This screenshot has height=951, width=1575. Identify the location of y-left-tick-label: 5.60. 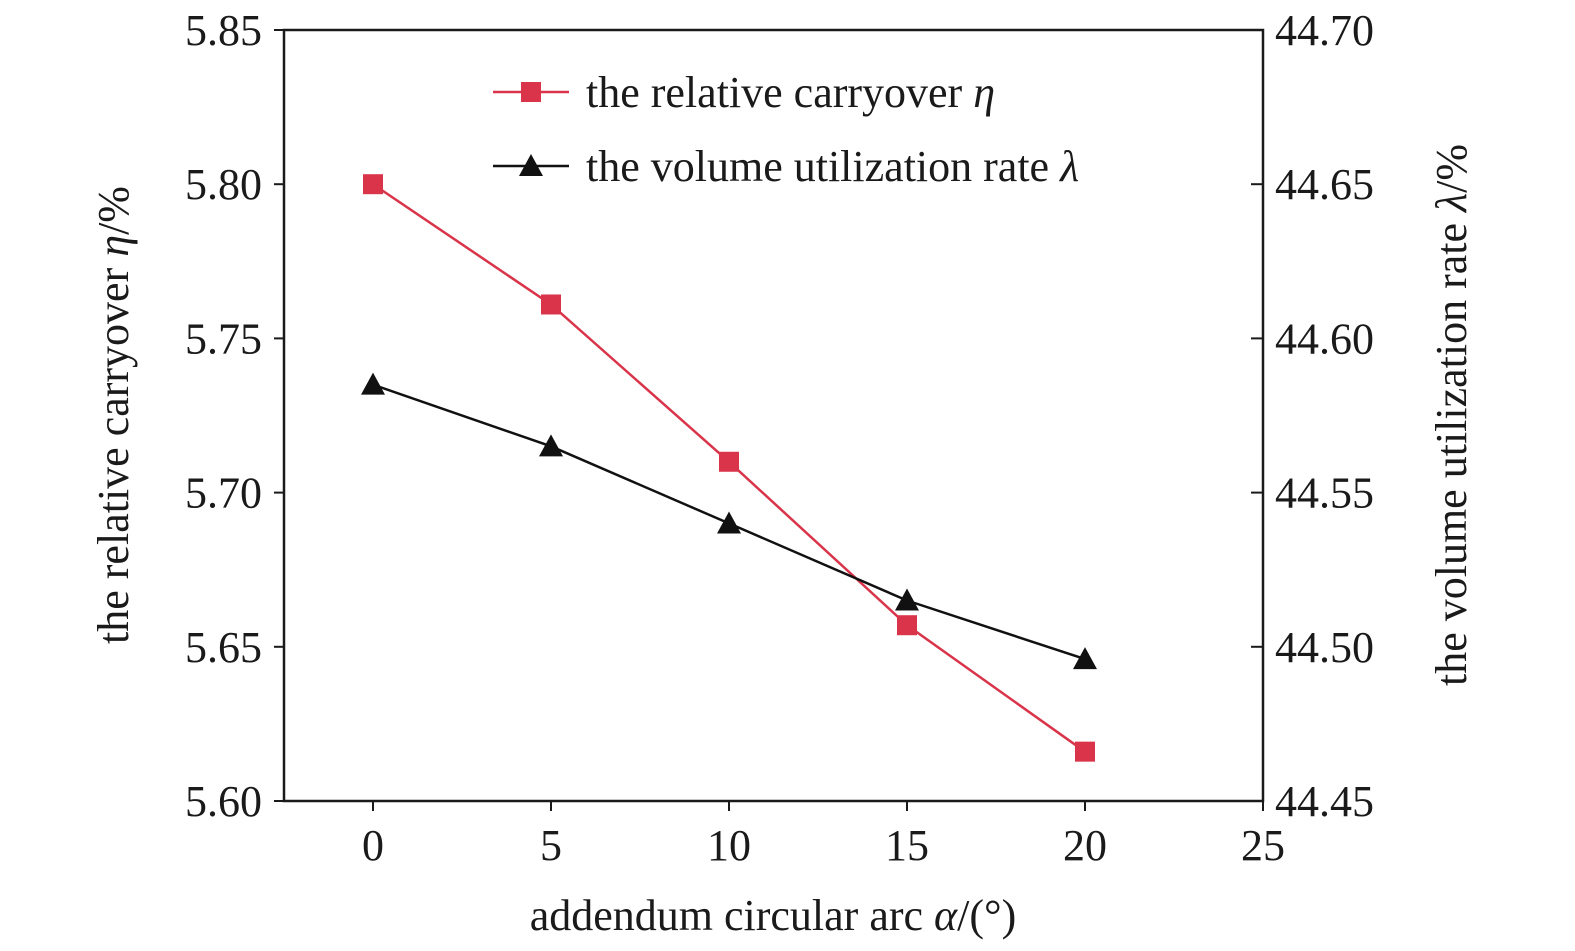
(223, 801).